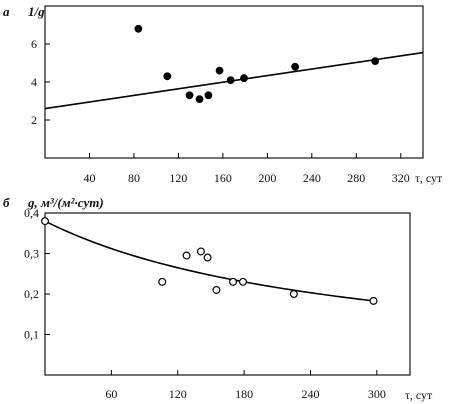  What do you see at coordinates (245, 385) in the screenshot?
I see `panel-b-x-ticks: 60 120 180 240 300` at bounding box center [245, 385].